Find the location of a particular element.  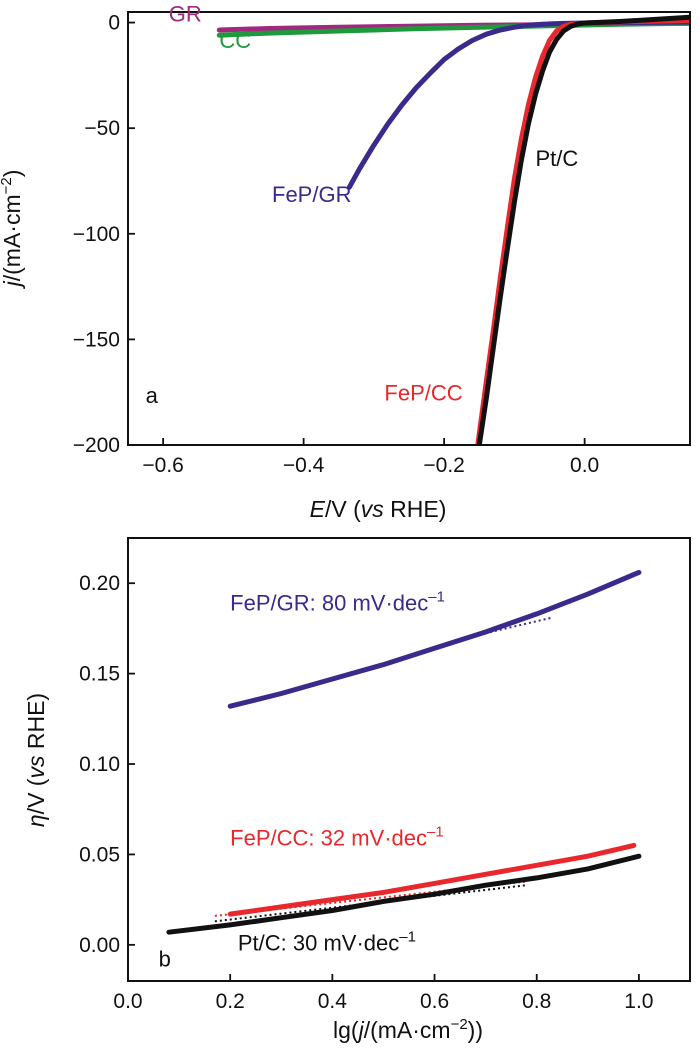

series-fep-gr is located at coordinates (434, 639).